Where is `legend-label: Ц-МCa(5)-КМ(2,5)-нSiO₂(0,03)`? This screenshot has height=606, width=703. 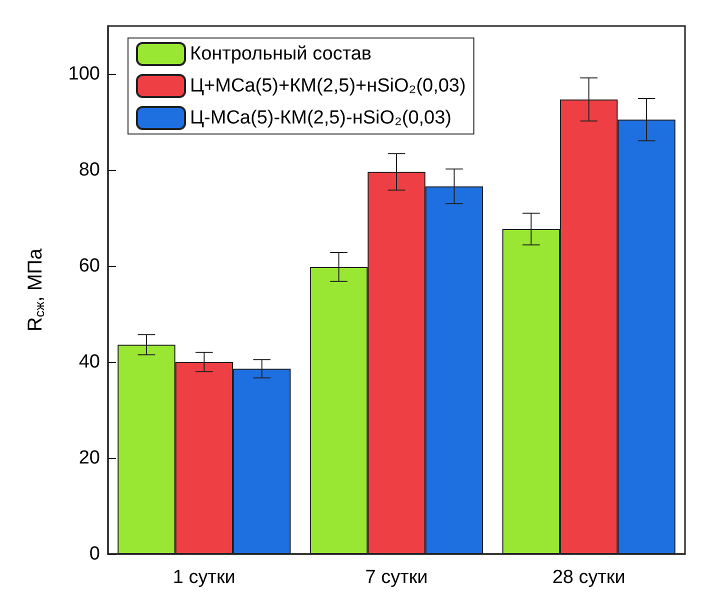 legend-label: Ц-МCa(5)-КМ(2,5)-нSiO₂(0,03) is located at coordinates (321, 118).